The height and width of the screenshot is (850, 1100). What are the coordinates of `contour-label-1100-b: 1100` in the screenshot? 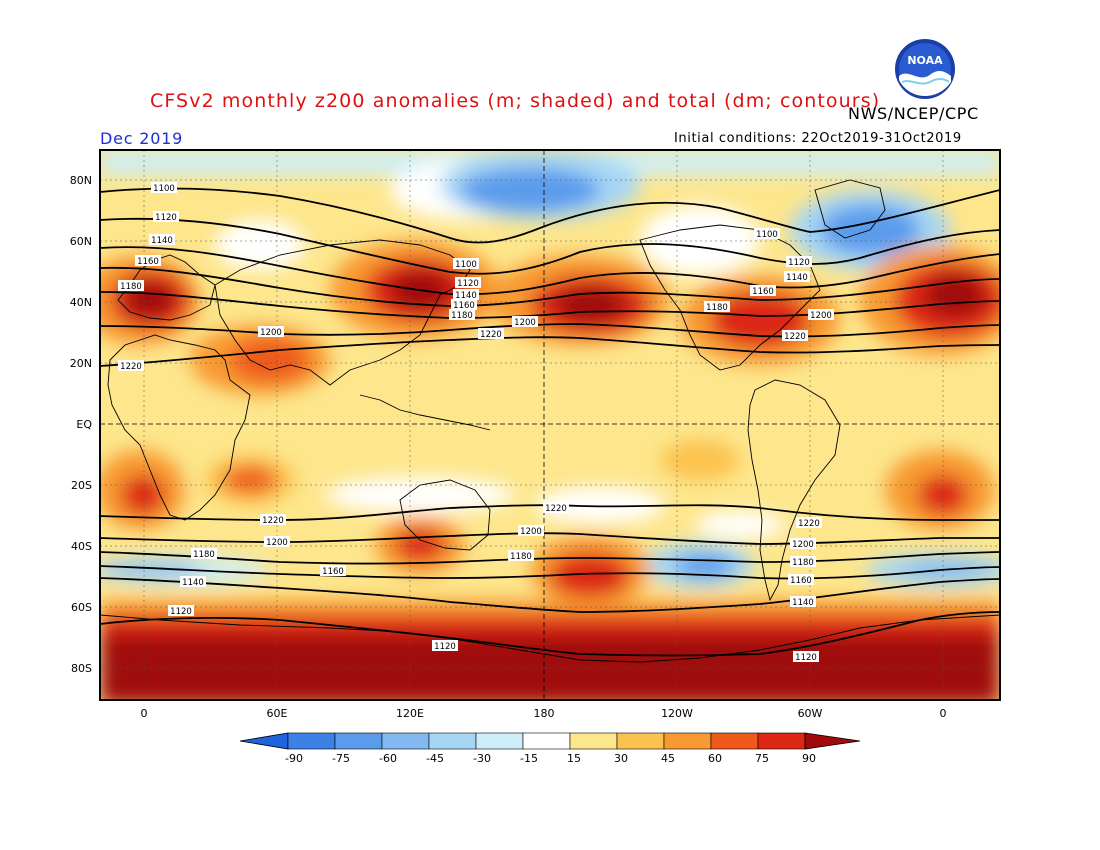 It's located at (466, 264).